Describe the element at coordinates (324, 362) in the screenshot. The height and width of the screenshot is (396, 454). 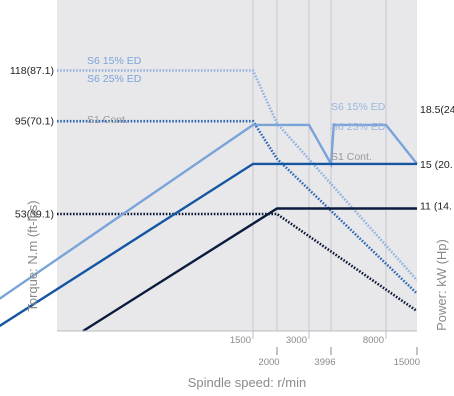
I see `x-tick-label-lower: 3996` at that location.